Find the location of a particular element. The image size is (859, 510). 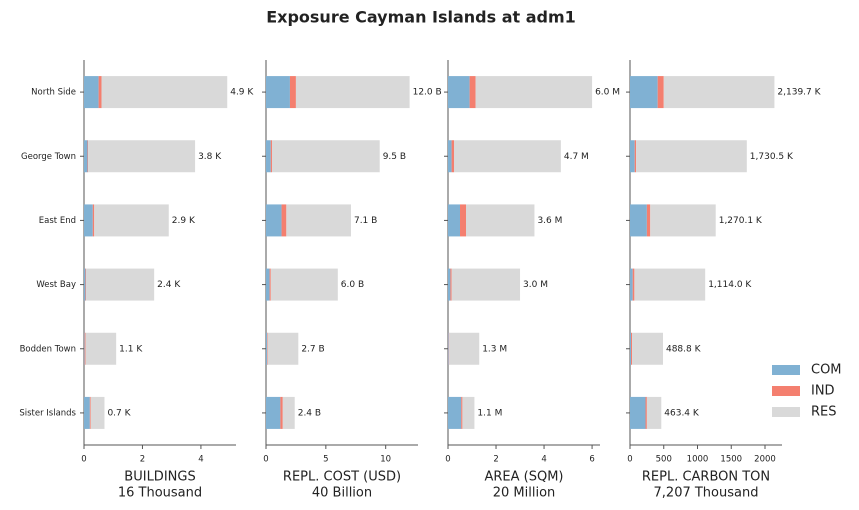

x-axis-label: BUILDINGS is located at coordinates (159, 477).